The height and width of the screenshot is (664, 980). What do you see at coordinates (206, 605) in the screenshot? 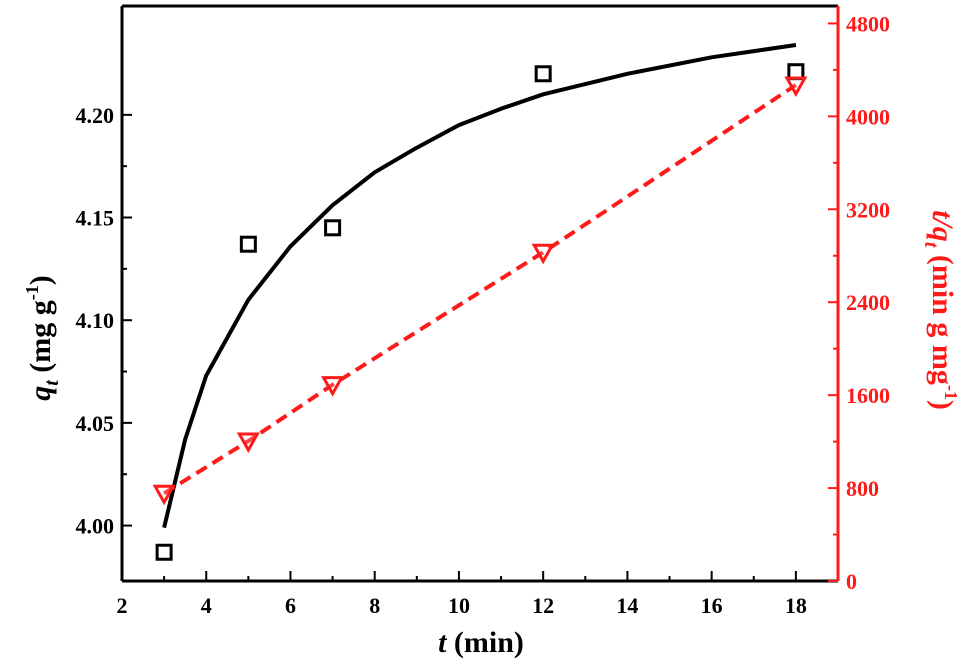
I see `x-tick-label: 4` at bounding box center [206, 605].